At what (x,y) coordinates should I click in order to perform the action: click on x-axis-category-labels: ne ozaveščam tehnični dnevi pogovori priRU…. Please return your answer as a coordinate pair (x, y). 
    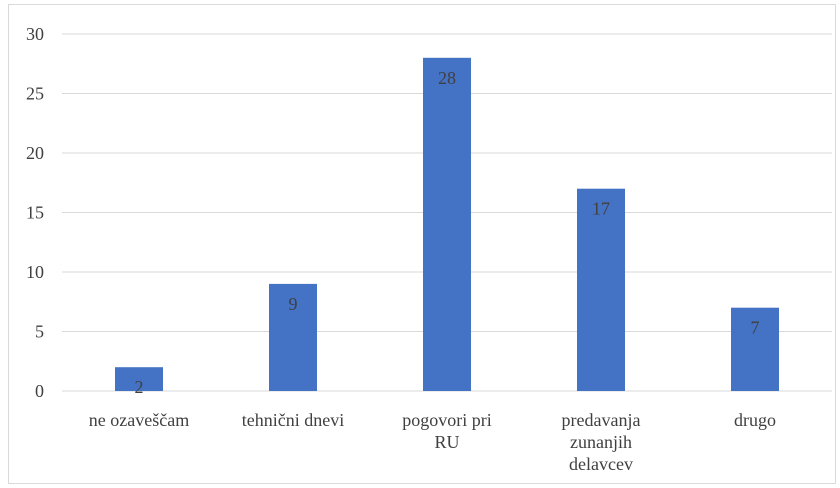
    Looking at the image, I should click on (432, 442).